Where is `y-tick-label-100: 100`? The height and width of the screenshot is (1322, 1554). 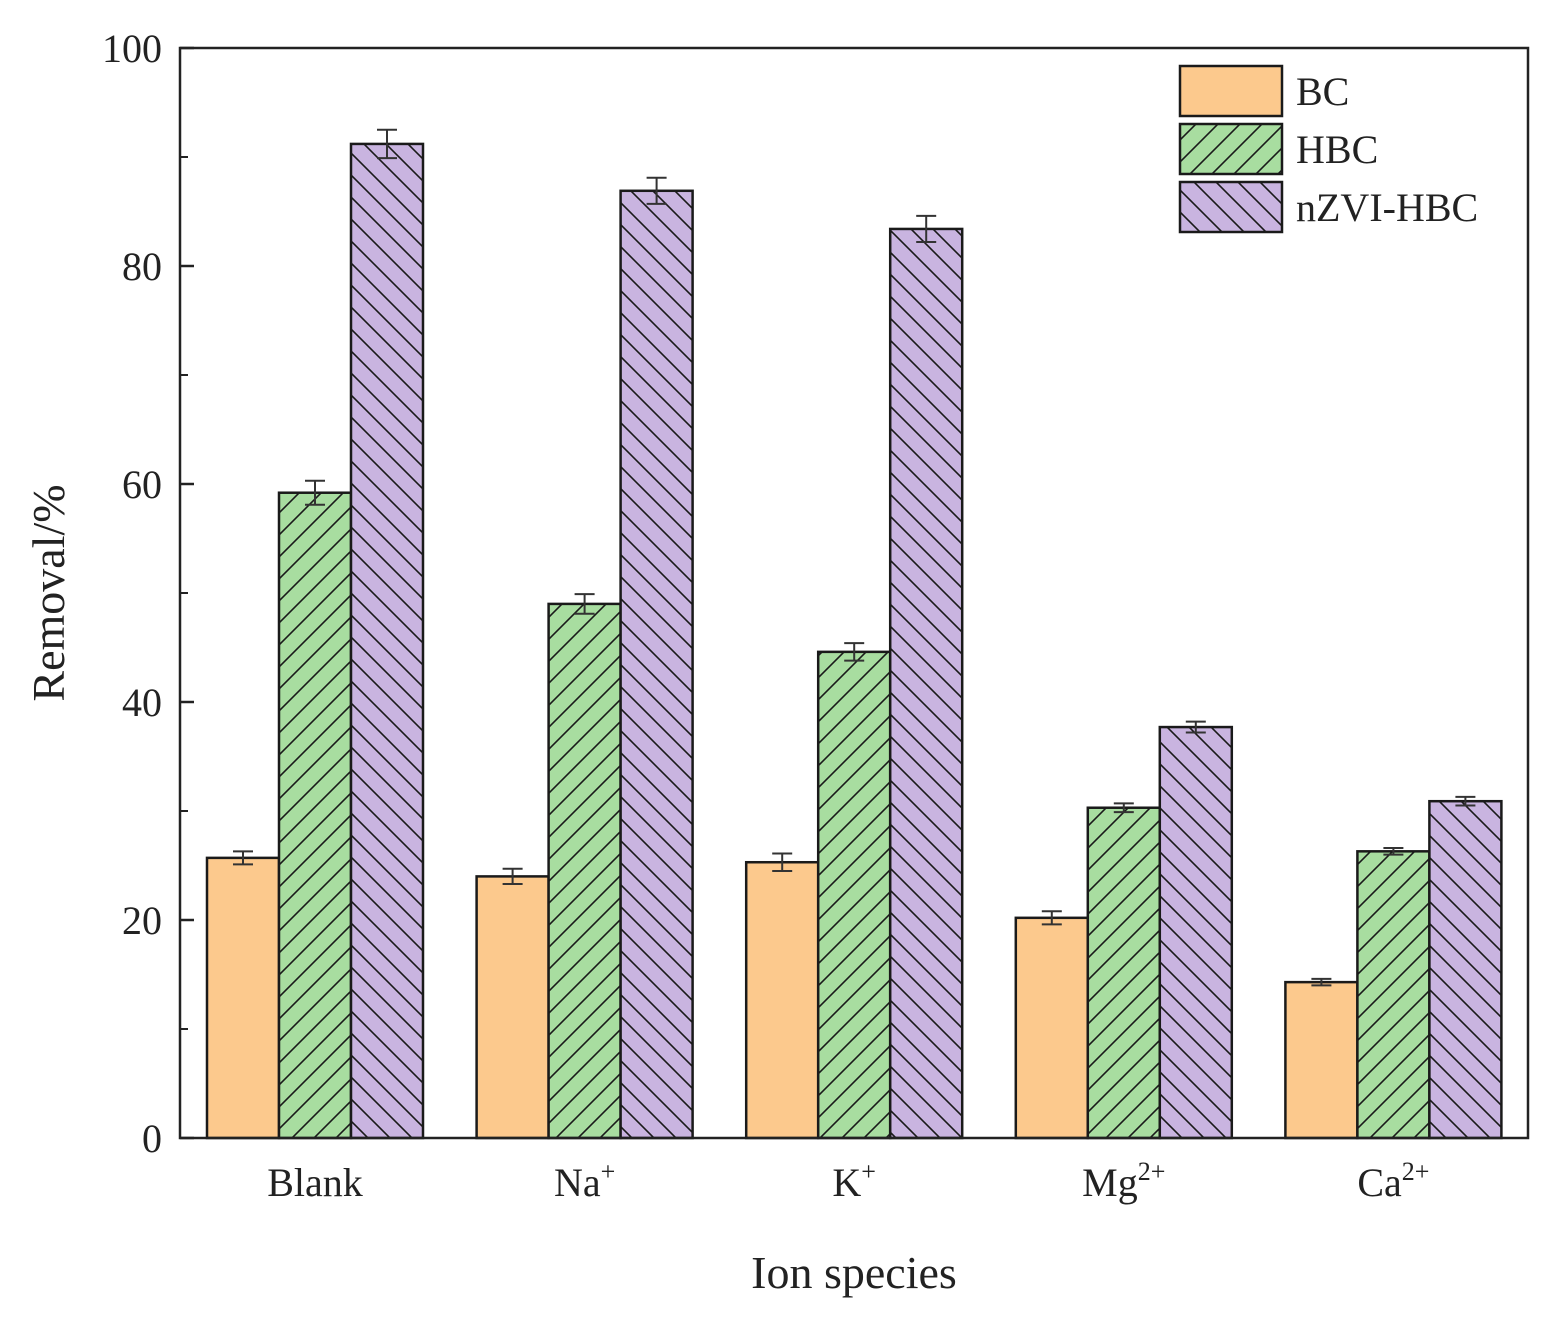 y-tick-label-100: 100 is located at coordinates (132, 48).